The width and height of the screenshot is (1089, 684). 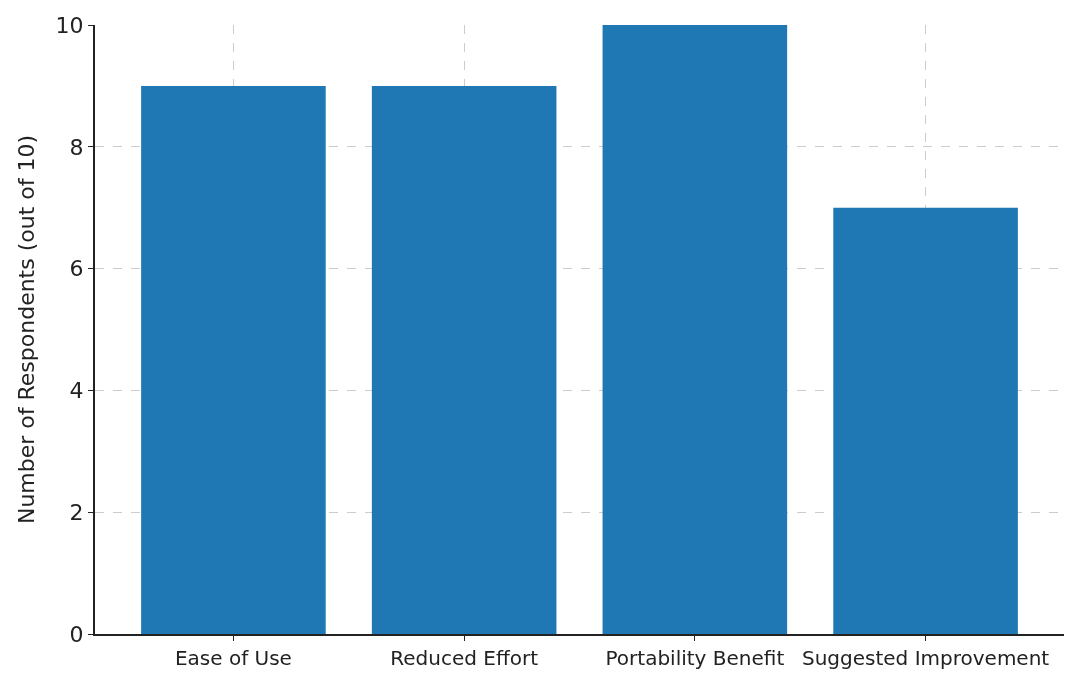 What do you see at coordinates (695, 658) in the screenshot?
I see `x-tick-label: Portability Benefit` at bounding box center [695, 658].